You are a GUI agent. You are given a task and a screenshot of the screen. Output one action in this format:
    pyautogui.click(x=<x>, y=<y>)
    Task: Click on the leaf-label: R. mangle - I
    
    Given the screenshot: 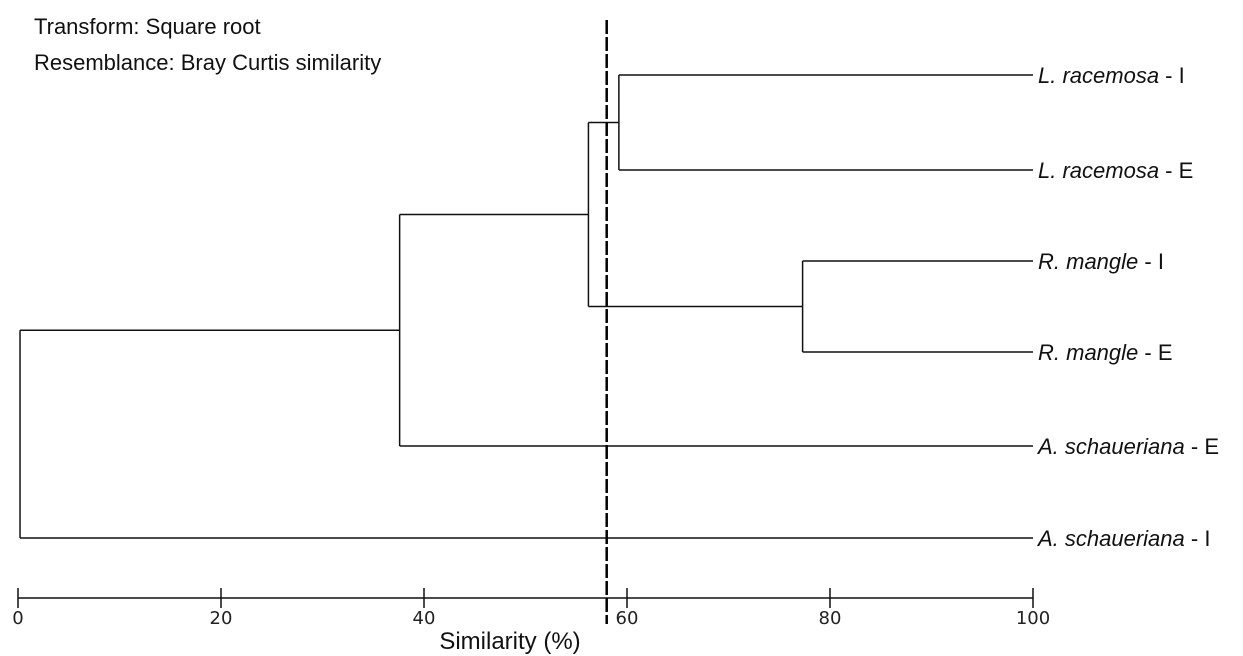 What is the action you would take?
    pyautogui.click(x=1101, y=261)
    